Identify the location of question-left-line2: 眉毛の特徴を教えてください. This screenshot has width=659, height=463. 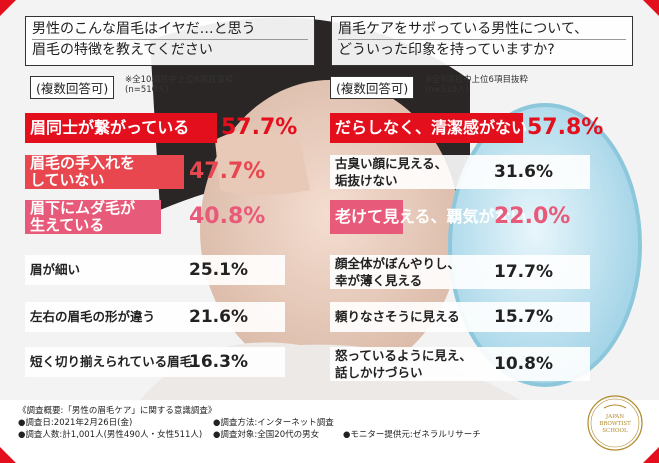
(122, 50).